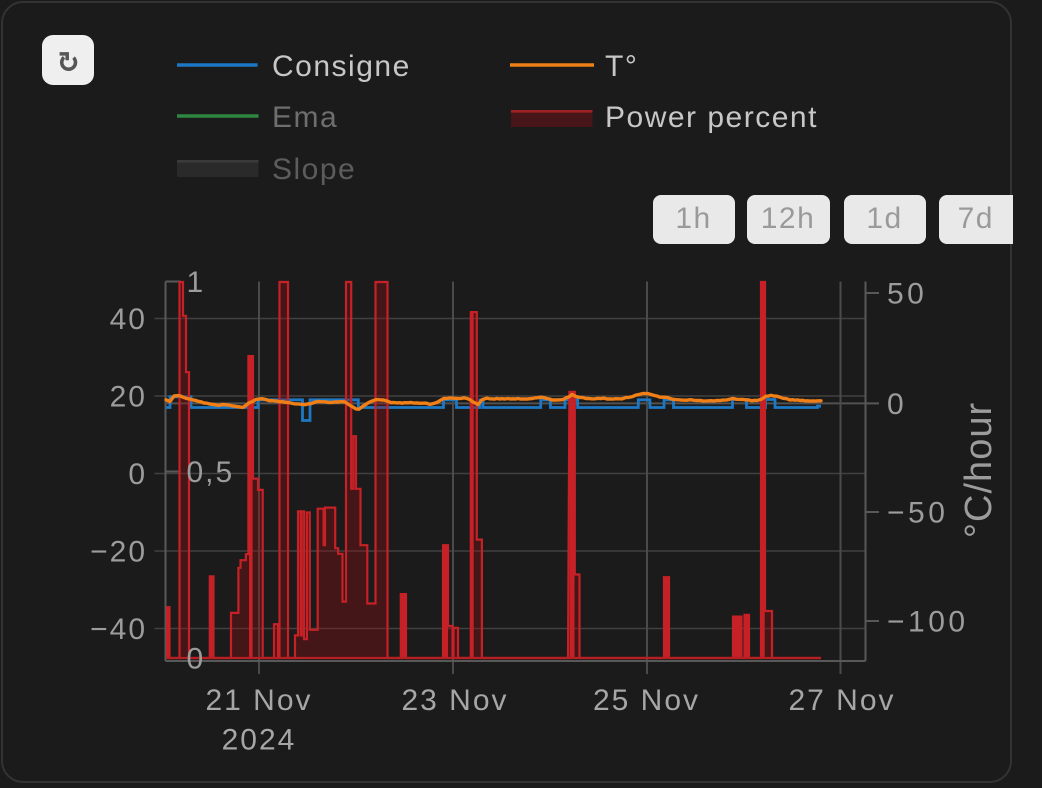 The width and height of the screenshot is (1042, 788). What do you see at coordinates (917, 513) in the screenshot?
I see `svg-text: −50` at bounding box center [917, 513].